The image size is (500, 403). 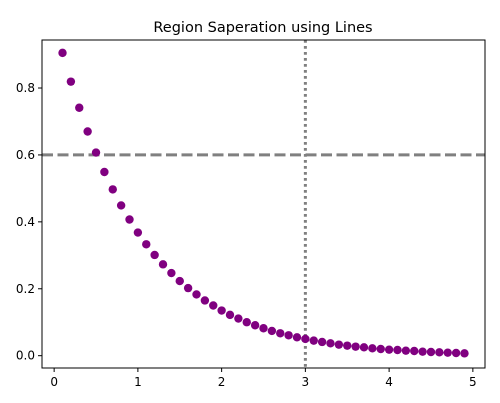 I want to click on x-tick-label: 5, so click(x=473, y=382).